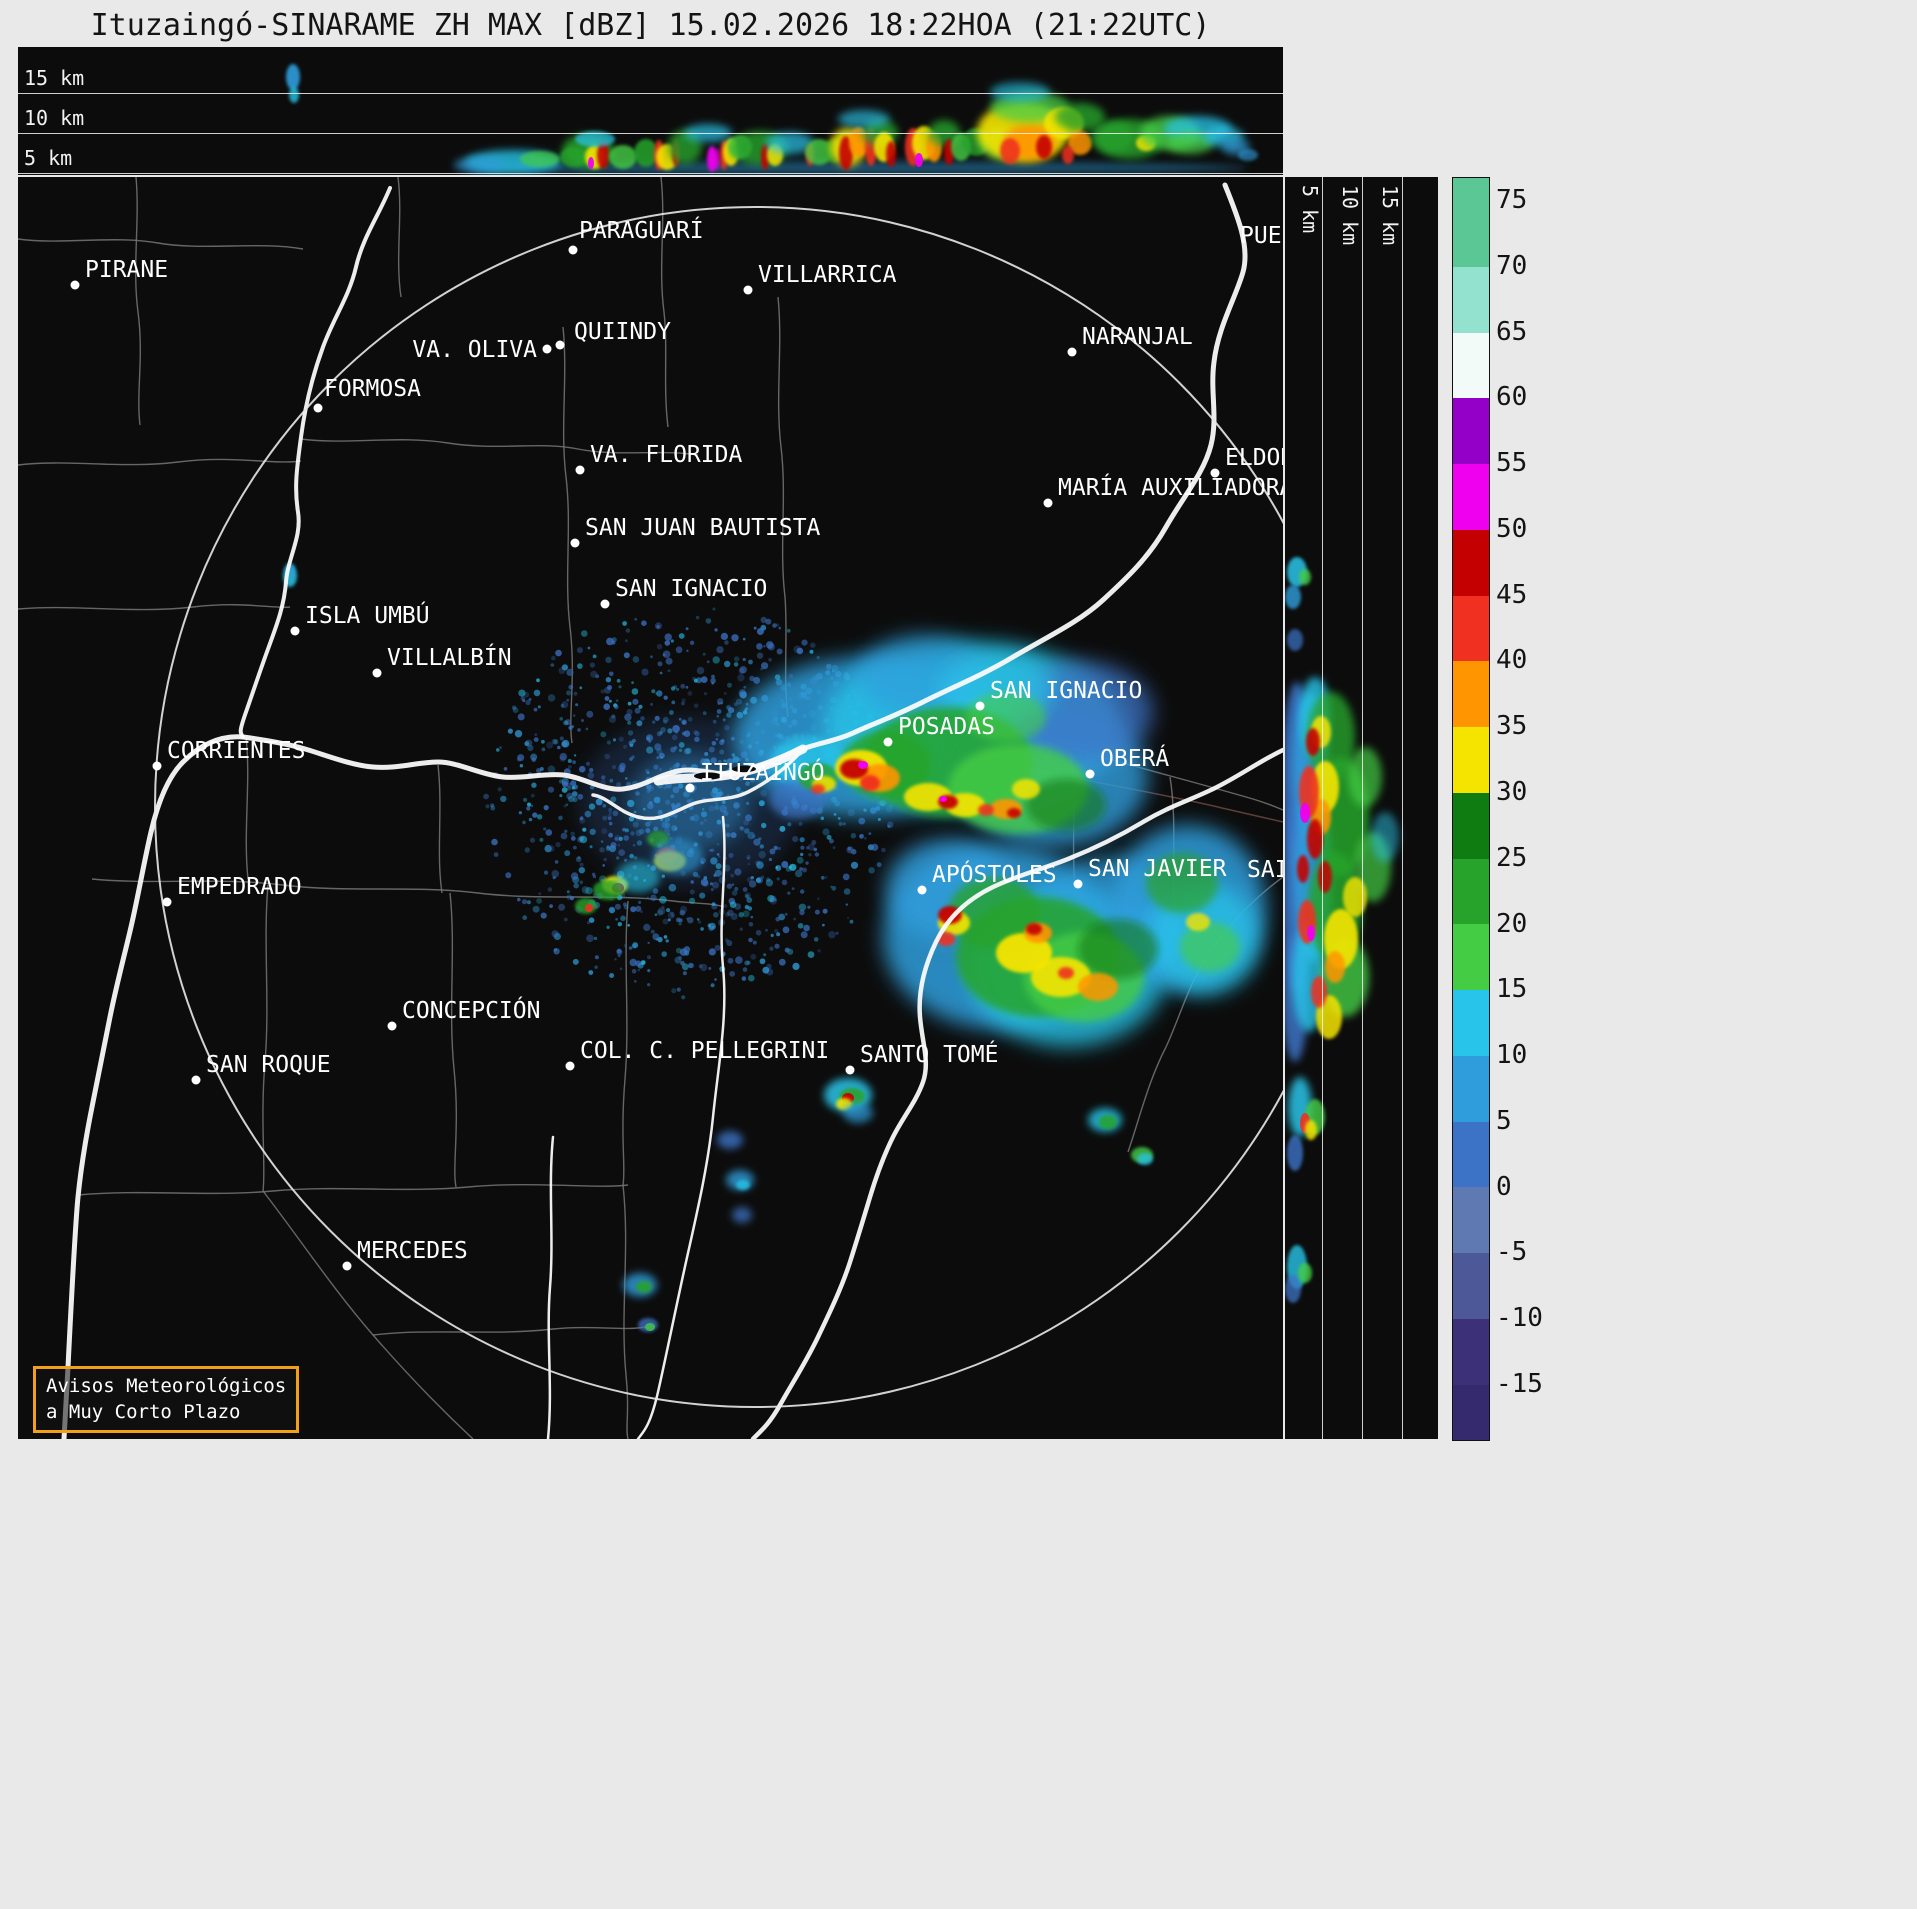  Describe the element at coordinates (1512, 463) in the screenshot. I see `colorbar-tick: 55` at that location.